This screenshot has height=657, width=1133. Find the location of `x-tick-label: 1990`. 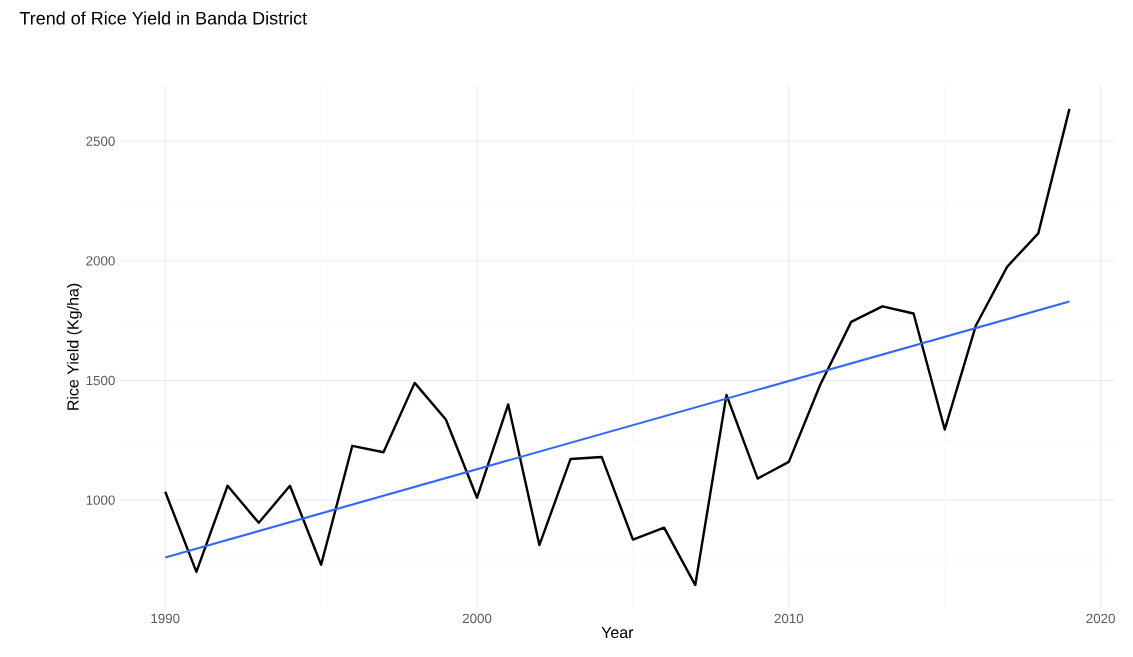

x-tick-label: 1990 is located at coordinates (165, 618).